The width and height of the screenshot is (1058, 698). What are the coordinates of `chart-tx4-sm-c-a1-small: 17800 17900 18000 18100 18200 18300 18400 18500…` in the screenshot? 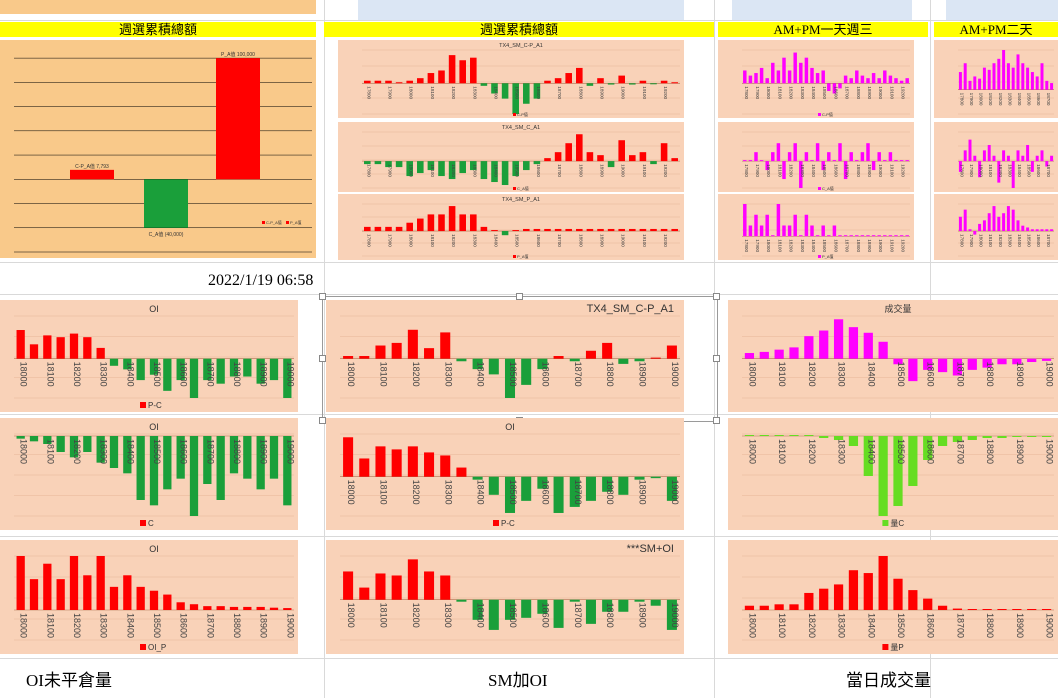 It's located at (511, 157).